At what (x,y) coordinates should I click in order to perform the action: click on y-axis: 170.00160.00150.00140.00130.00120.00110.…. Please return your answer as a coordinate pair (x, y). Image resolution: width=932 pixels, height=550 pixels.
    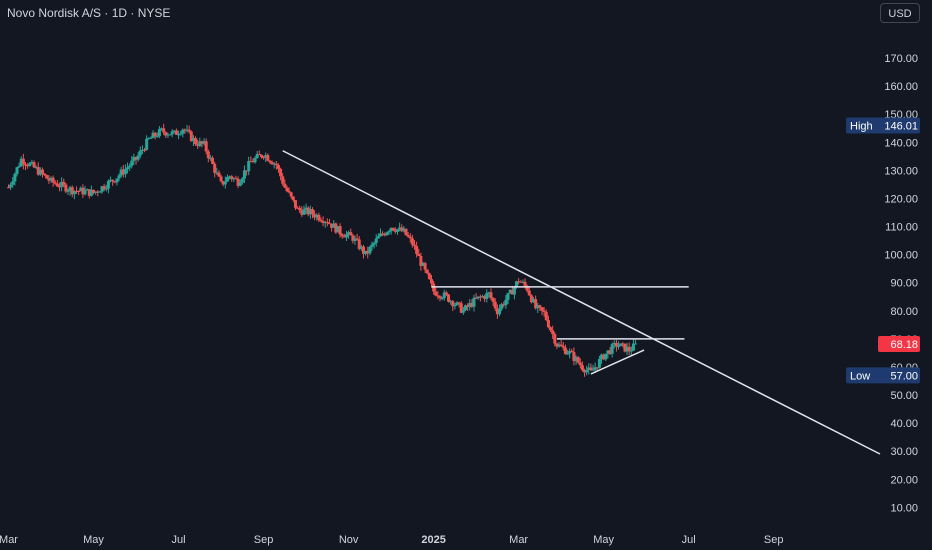
    Looking at the image, I should click on (901, 283).